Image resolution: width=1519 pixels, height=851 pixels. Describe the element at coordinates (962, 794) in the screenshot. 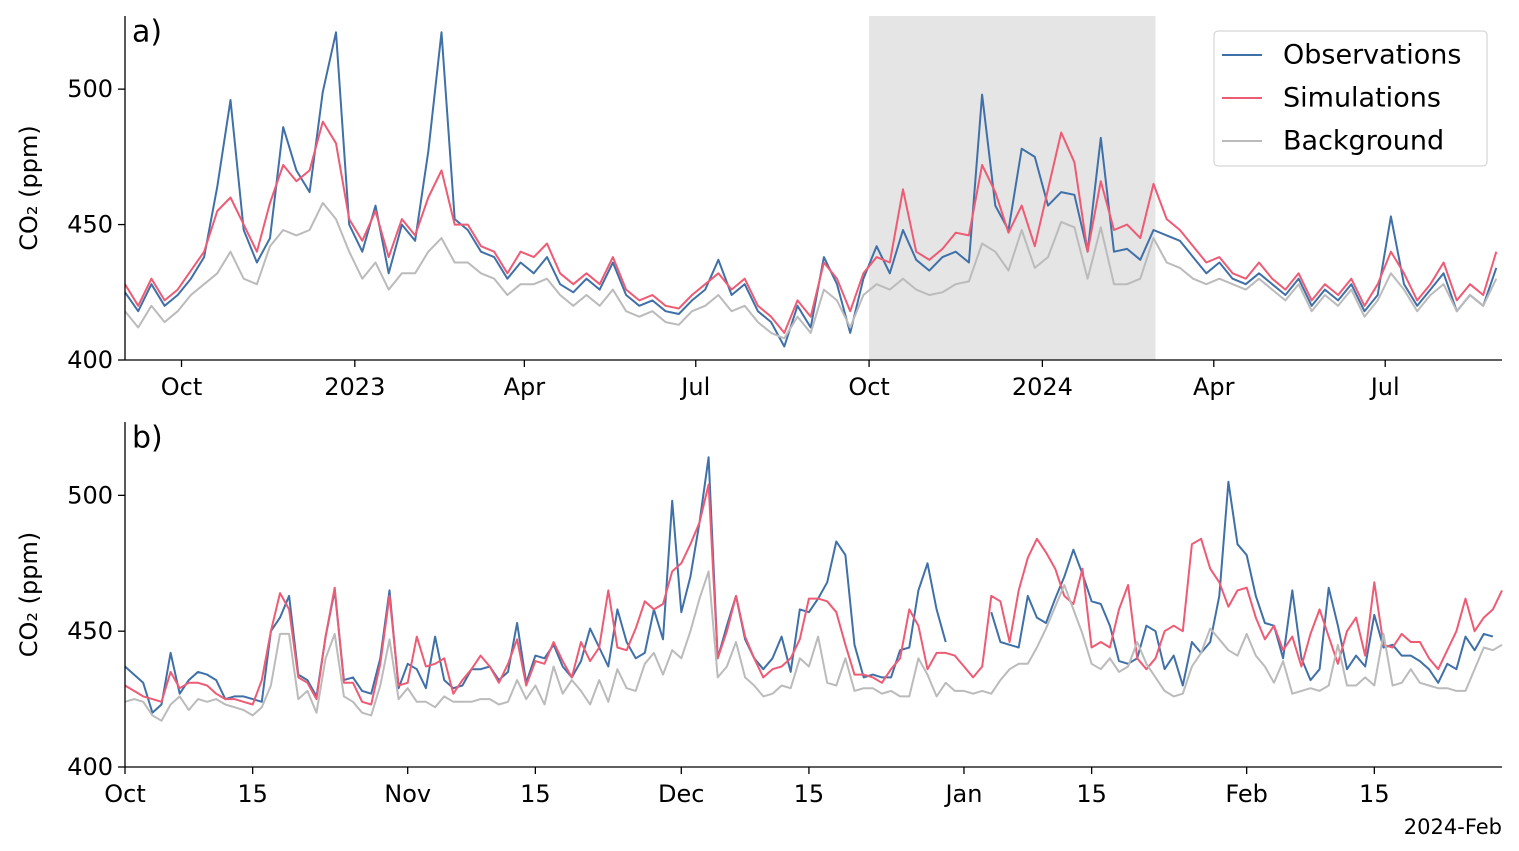

I see `x-tick-label: Jan` at that location.